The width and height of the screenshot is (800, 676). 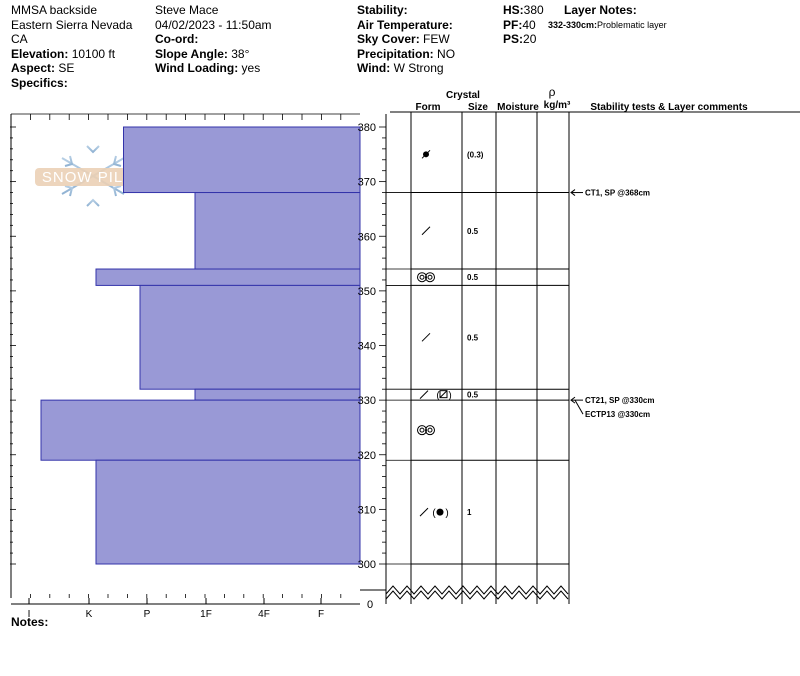 I want to click on crystal-decomposing-rounded-icon: (), so click(x=434, y=513).